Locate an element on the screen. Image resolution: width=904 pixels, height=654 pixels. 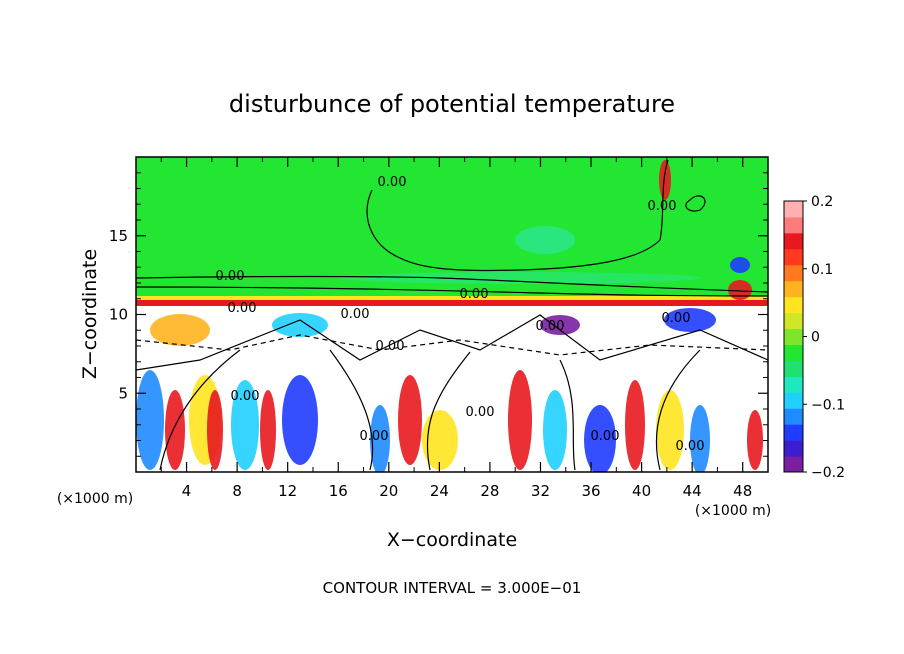
colorbar: 0.2 0.1 0 −0.1 −0.2 is located at coordinates (814, 337).